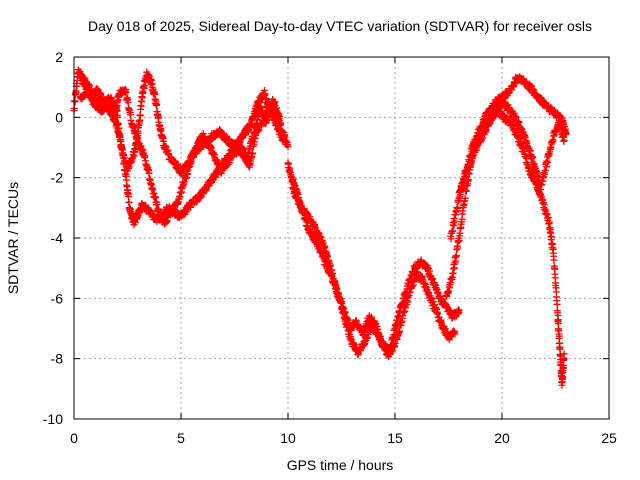 This screenshot has height=480, width=640. I want to click on y-tick-labels: -10 -8 -6 -4 -2 0 2, so click(53, 238).